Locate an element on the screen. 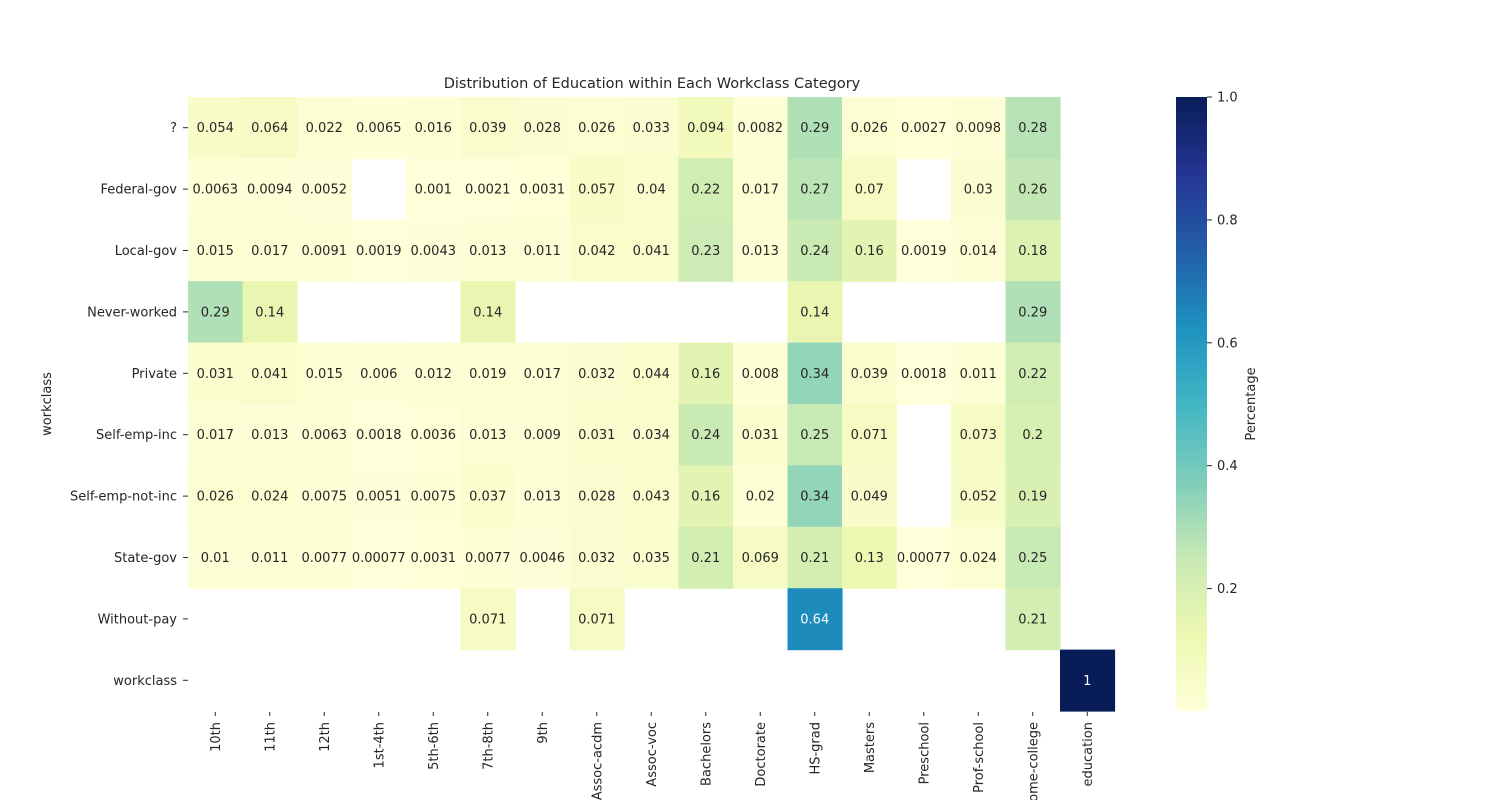  cell-value-label: 0.0091 is located at coordinates (325, 251).